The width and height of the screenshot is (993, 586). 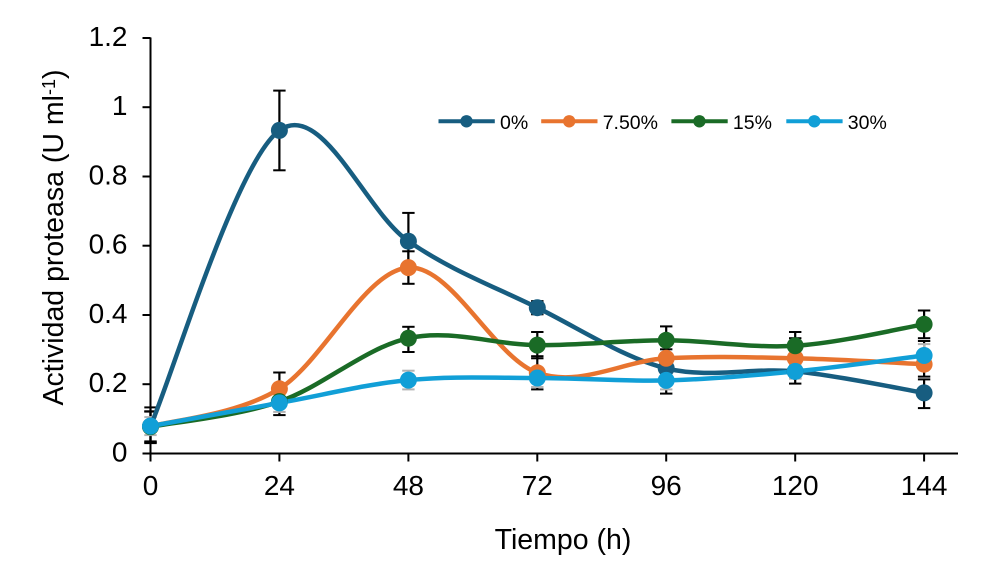 I want to click on svg-text: 144, so click(x=924, y=485).